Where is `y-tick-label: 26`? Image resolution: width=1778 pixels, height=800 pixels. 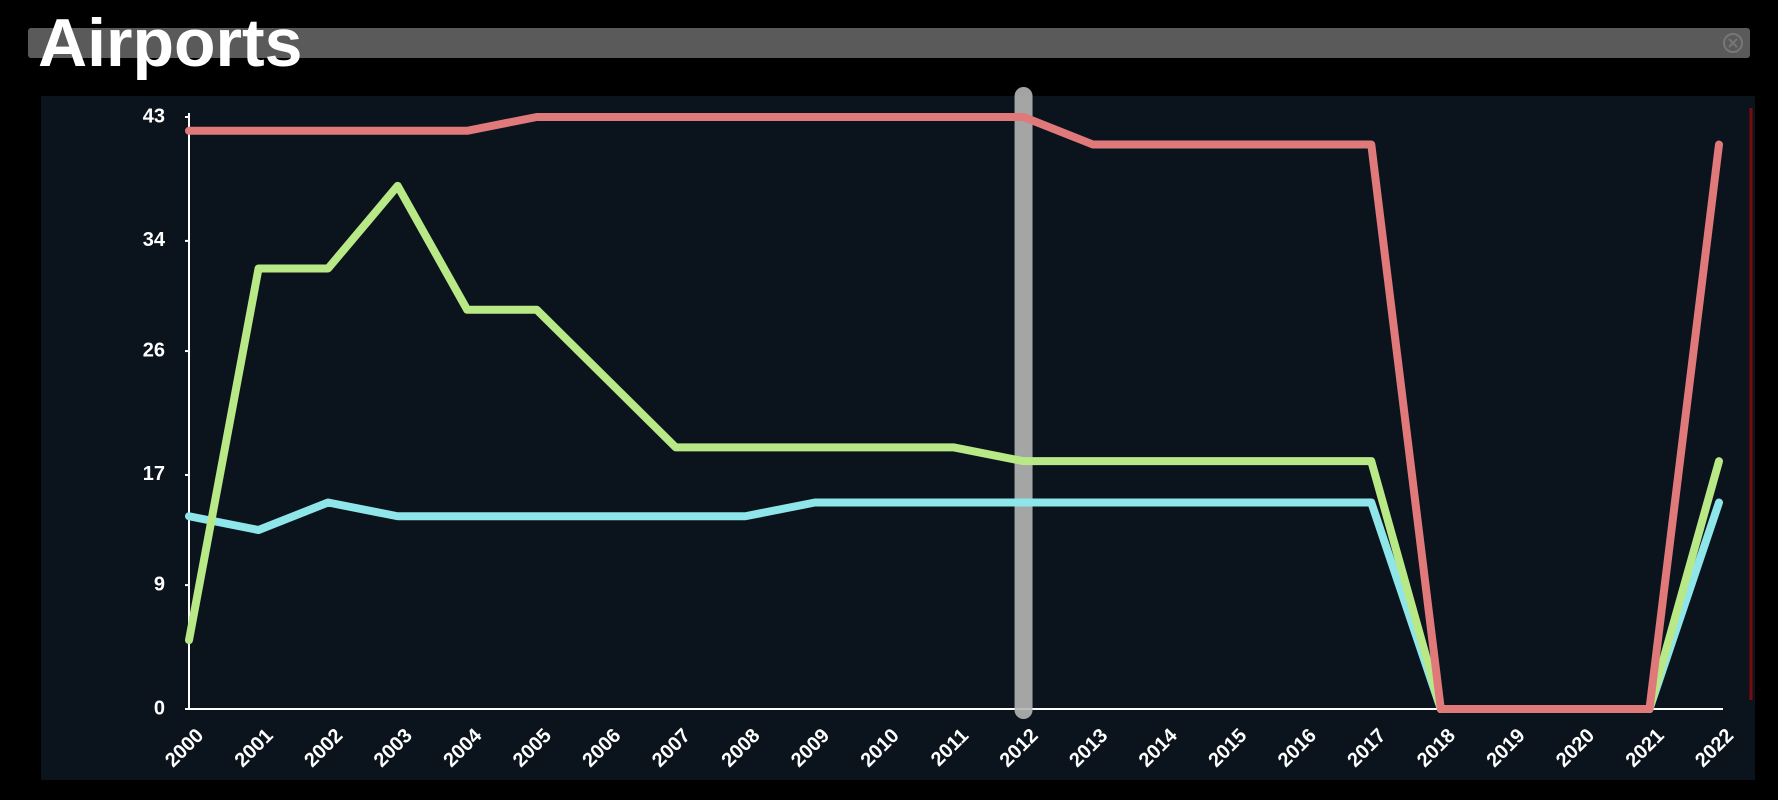
y-tick-label: 26 is located at coordinates (154, 350).